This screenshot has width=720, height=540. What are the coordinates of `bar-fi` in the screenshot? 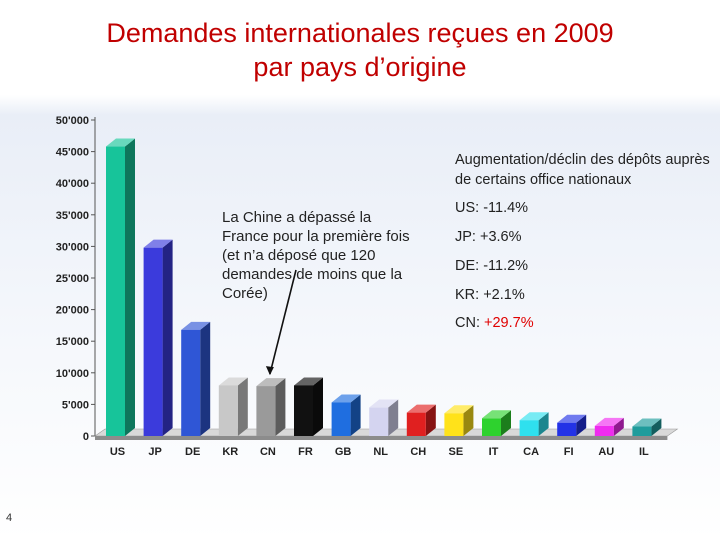 It's located at (567, 429).